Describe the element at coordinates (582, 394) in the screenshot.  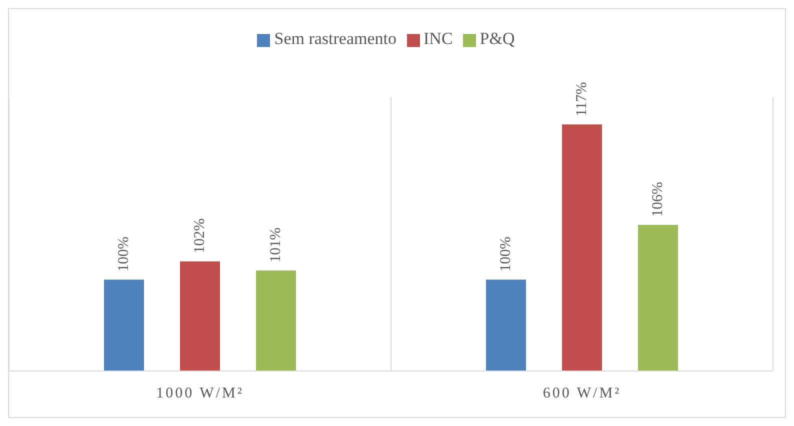
I see `x-tick-label: 600 W/M²` at that location.